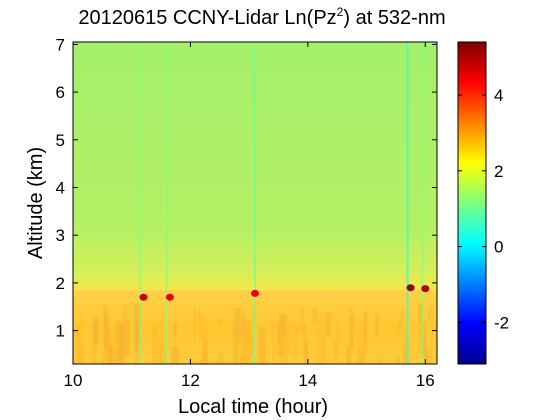 The image size is (560, 420). I want to click on x-tick-label: 16, so click(425, 380).